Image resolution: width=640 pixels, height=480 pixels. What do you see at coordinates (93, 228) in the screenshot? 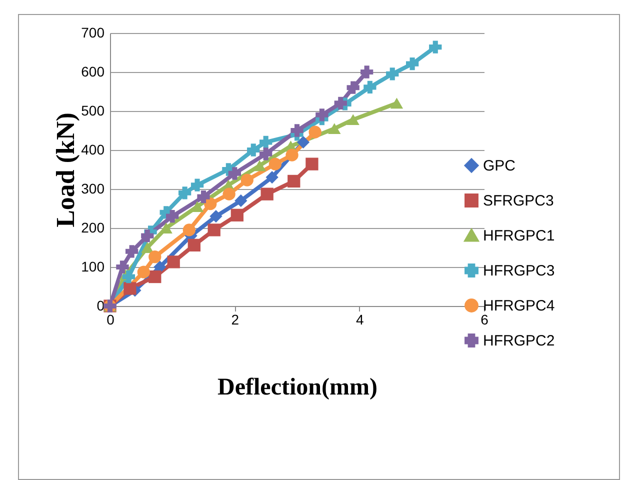
I see `y-tick-label: 200` at bounding box center [93, 228].